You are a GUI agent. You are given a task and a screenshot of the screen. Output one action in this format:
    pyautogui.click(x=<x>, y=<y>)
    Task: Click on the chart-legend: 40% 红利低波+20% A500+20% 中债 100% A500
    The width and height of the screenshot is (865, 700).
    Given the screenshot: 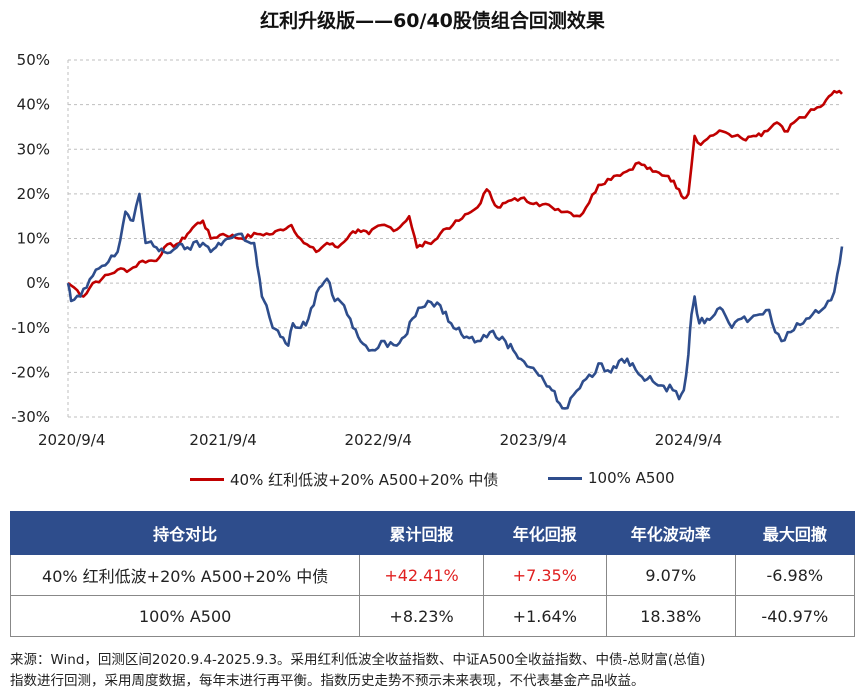 What is the action you would take?
    pyautogui.click(x=432, y=481)
    